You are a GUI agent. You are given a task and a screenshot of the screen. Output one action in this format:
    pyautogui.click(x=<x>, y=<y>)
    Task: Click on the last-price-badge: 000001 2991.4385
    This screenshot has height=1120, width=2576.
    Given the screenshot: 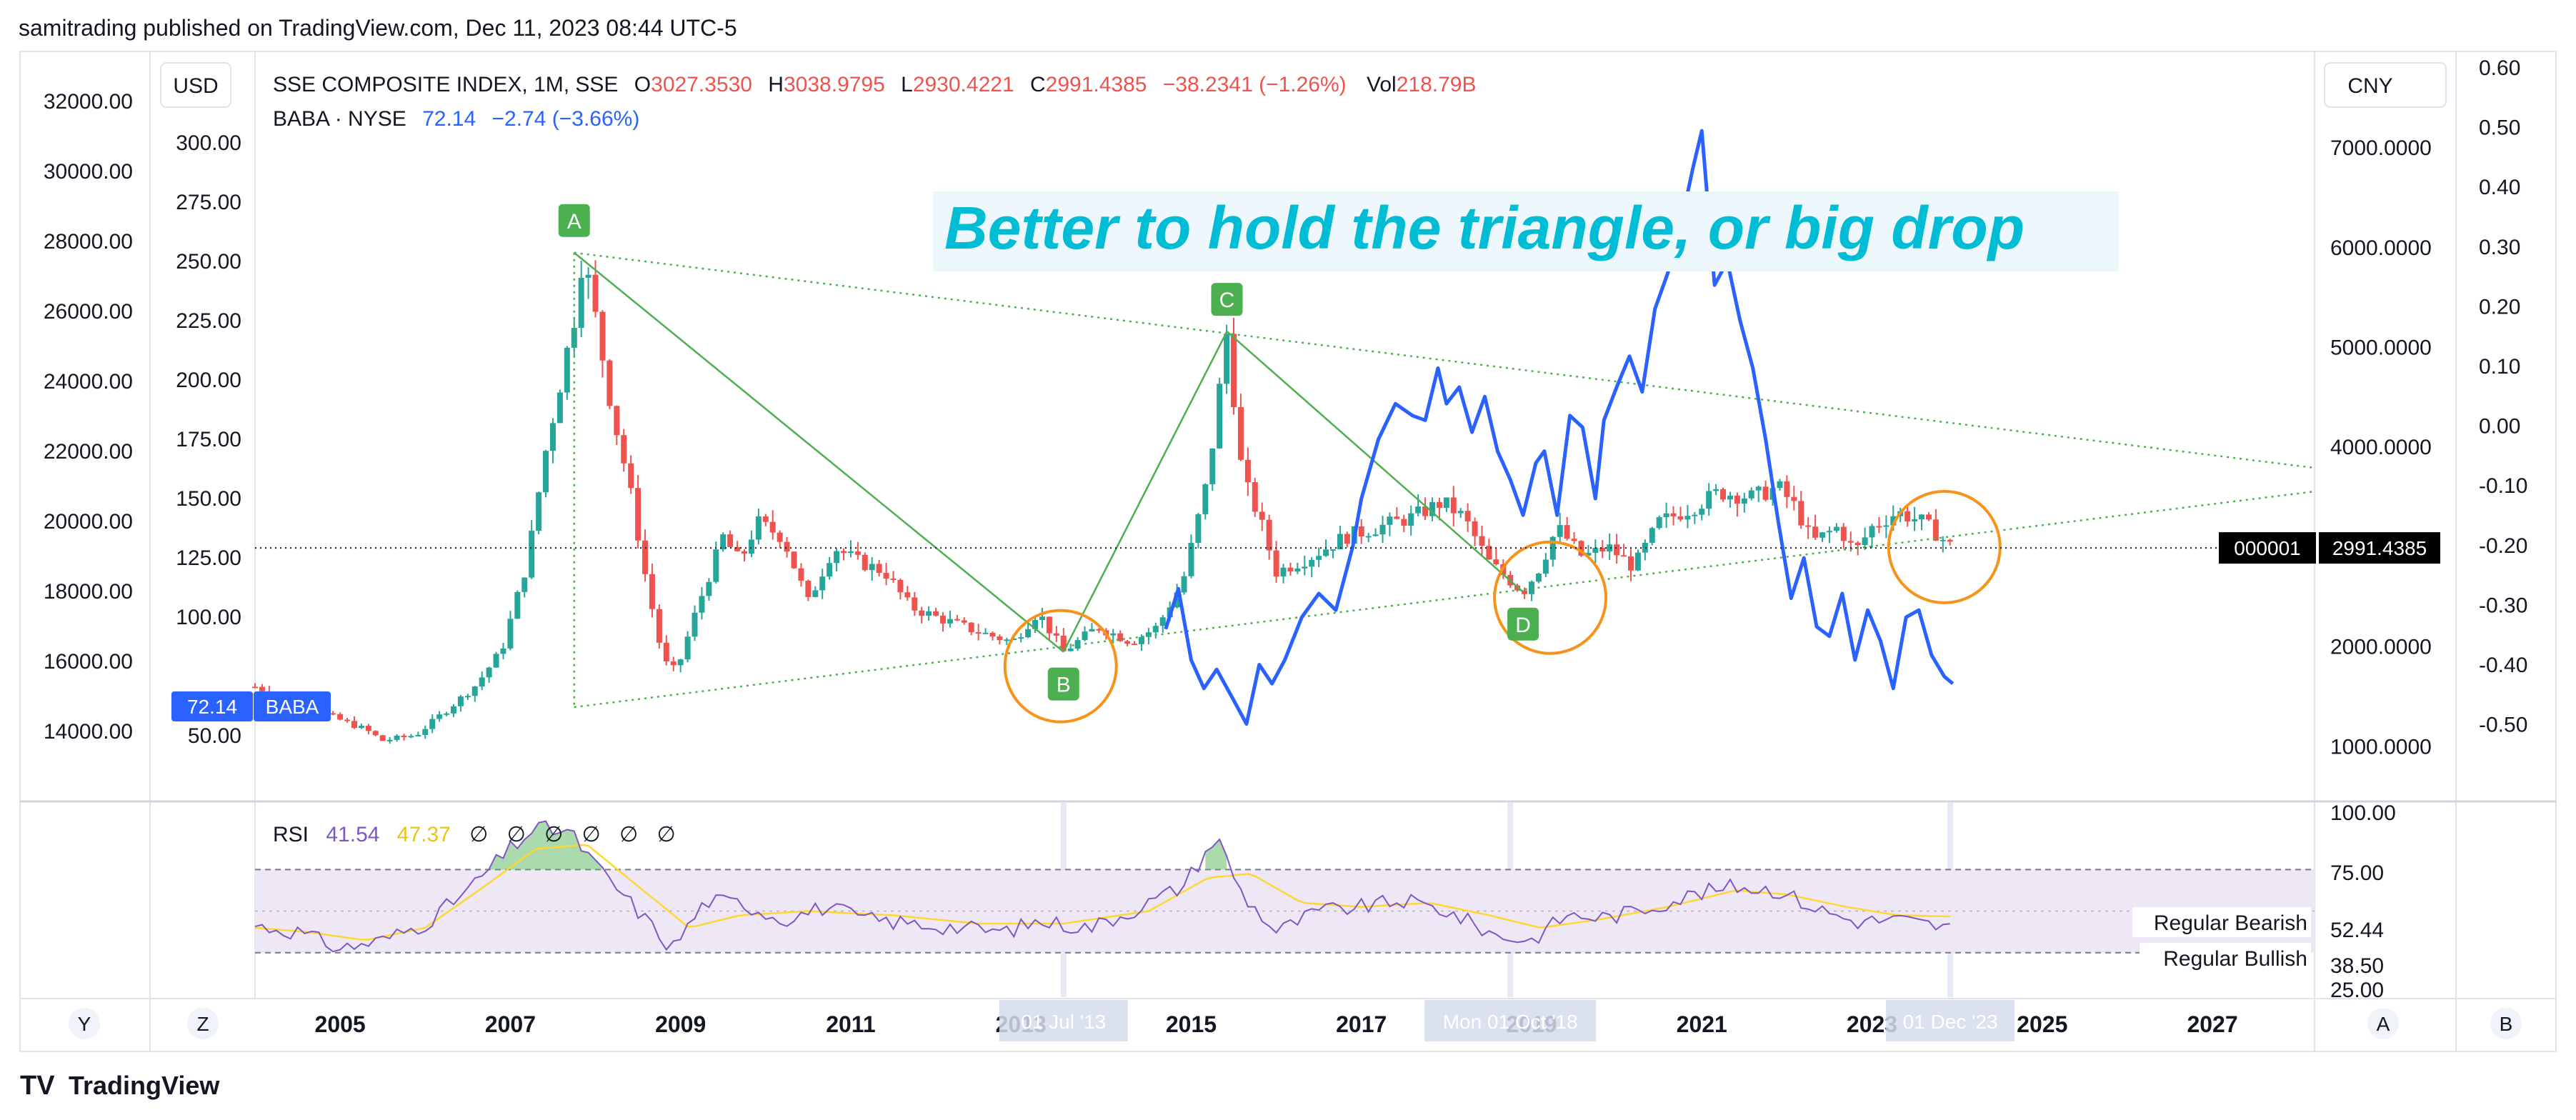 What is the action you would take?
    pyautogui.click(x=2329, y=548)
    